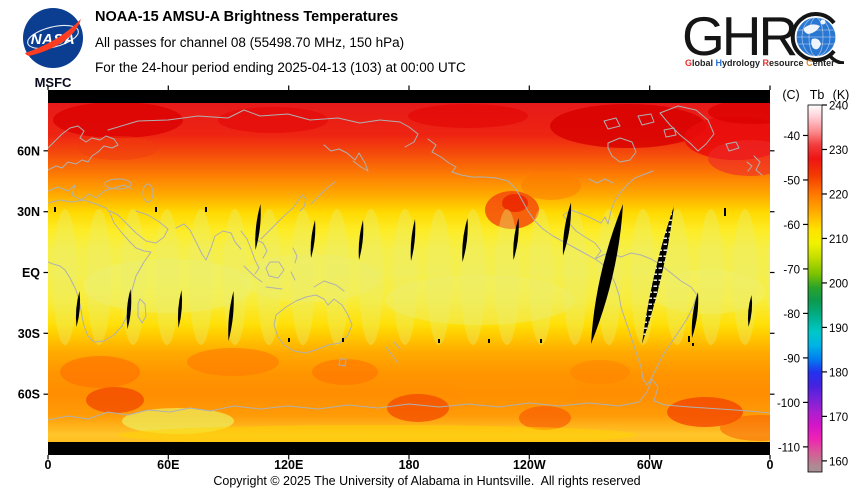 This screenshot has height=502, width=854. I want to click on msfc-caption: MSFC, so click(53, 82).